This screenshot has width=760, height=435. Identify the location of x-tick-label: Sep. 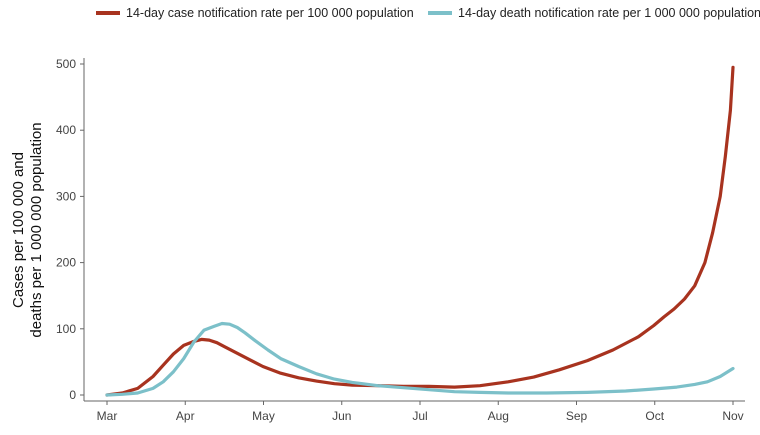
(577, 416).